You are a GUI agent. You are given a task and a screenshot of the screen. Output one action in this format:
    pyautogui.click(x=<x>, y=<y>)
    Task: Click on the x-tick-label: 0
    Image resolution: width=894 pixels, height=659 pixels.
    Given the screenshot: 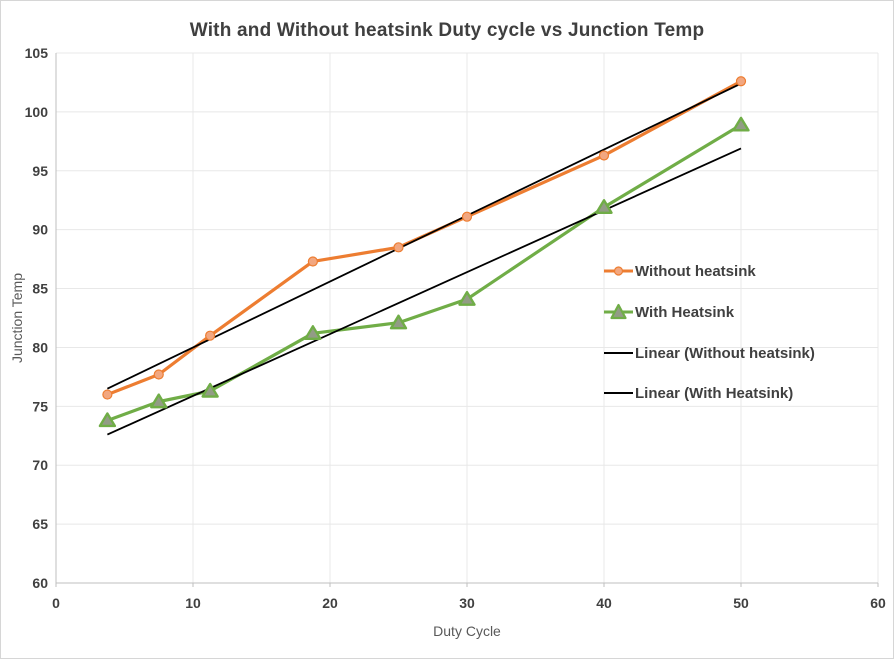 What is the action you would take?
    pyautogui.click(x=56, y=603)
    